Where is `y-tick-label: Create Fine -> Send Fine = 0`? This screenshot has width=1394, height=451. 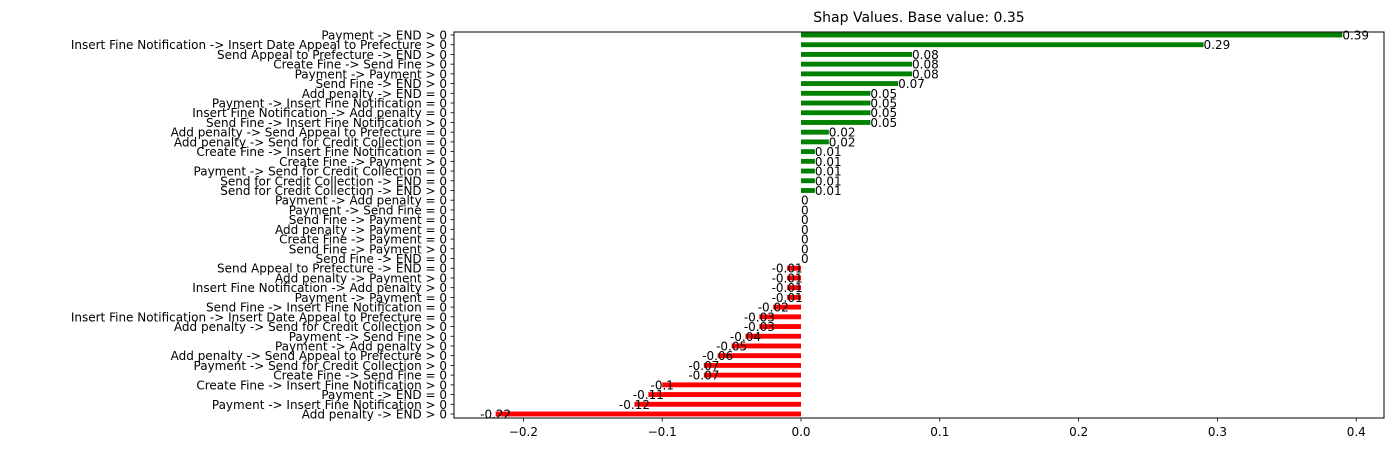
y-tick-label: Create Fine -> Send Fine = 0 is located at coordinates (360, 376).